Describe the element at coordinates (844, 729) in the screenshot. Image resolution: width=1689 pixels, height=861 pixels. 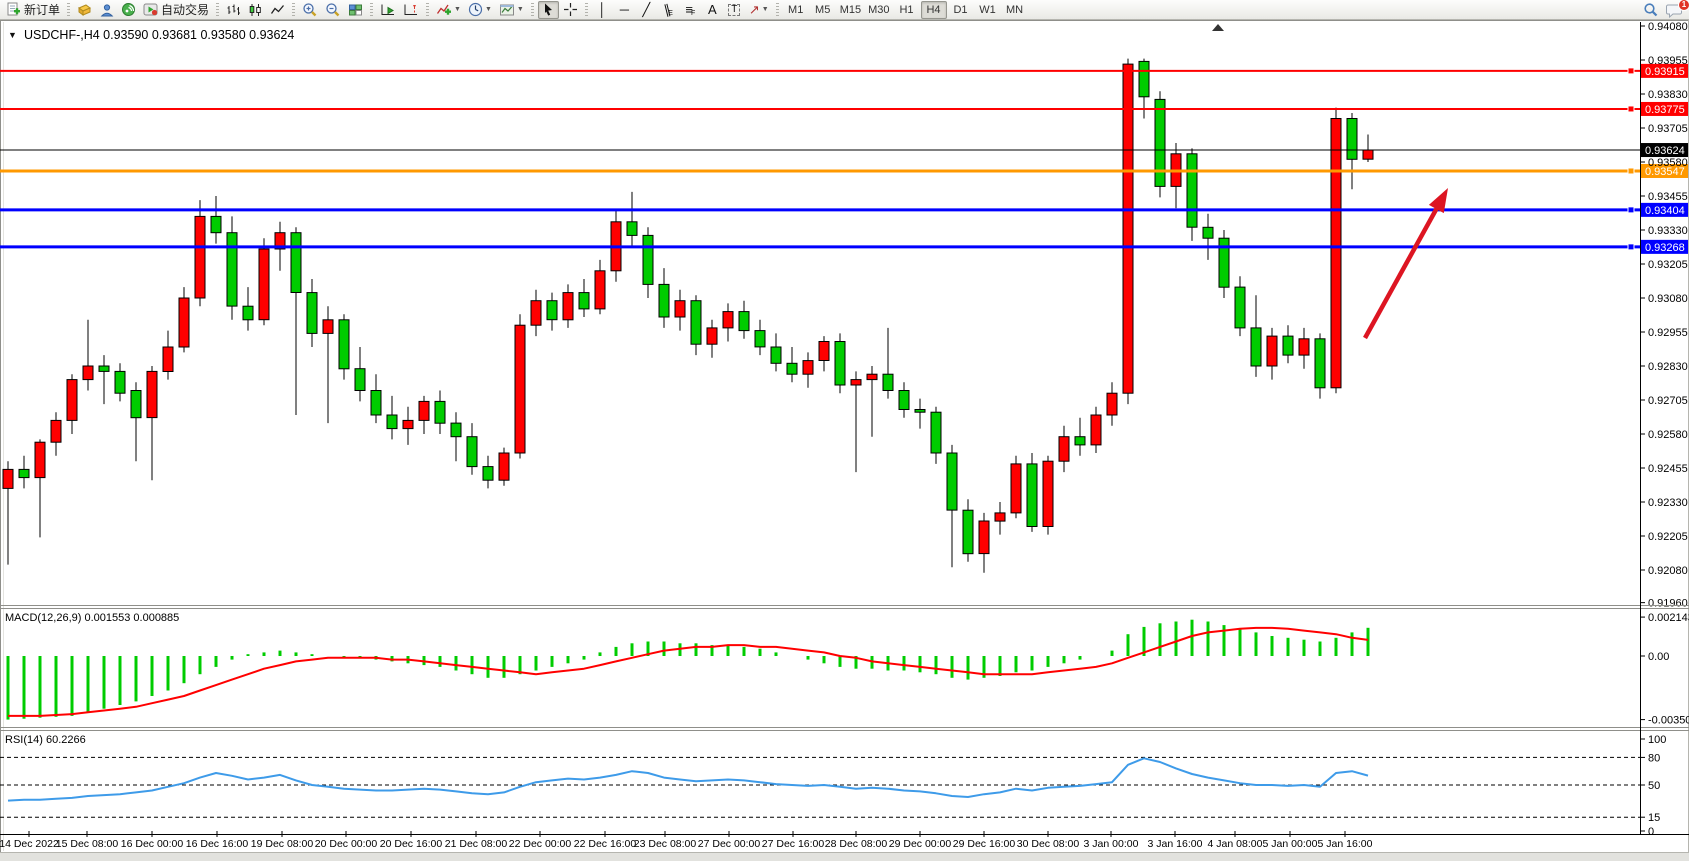
I see `panel-separator-macd-rsi` at that location.